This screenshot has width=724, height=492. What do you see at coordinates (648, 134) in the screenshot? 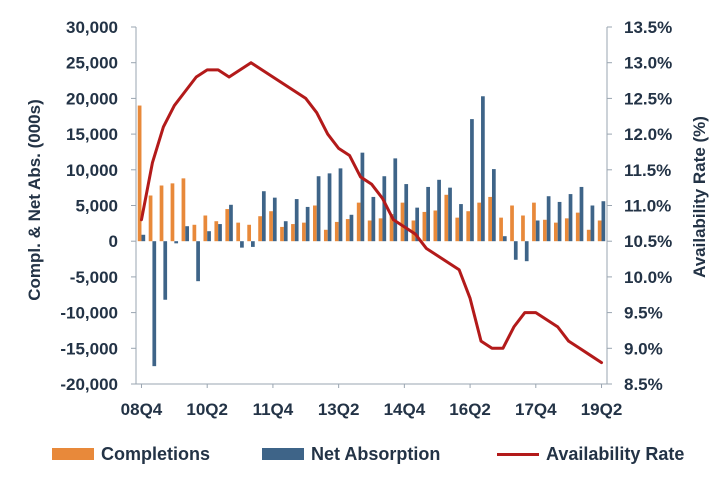
I see `right-tick-label: 12.0%` at bounding box center [648, 134].